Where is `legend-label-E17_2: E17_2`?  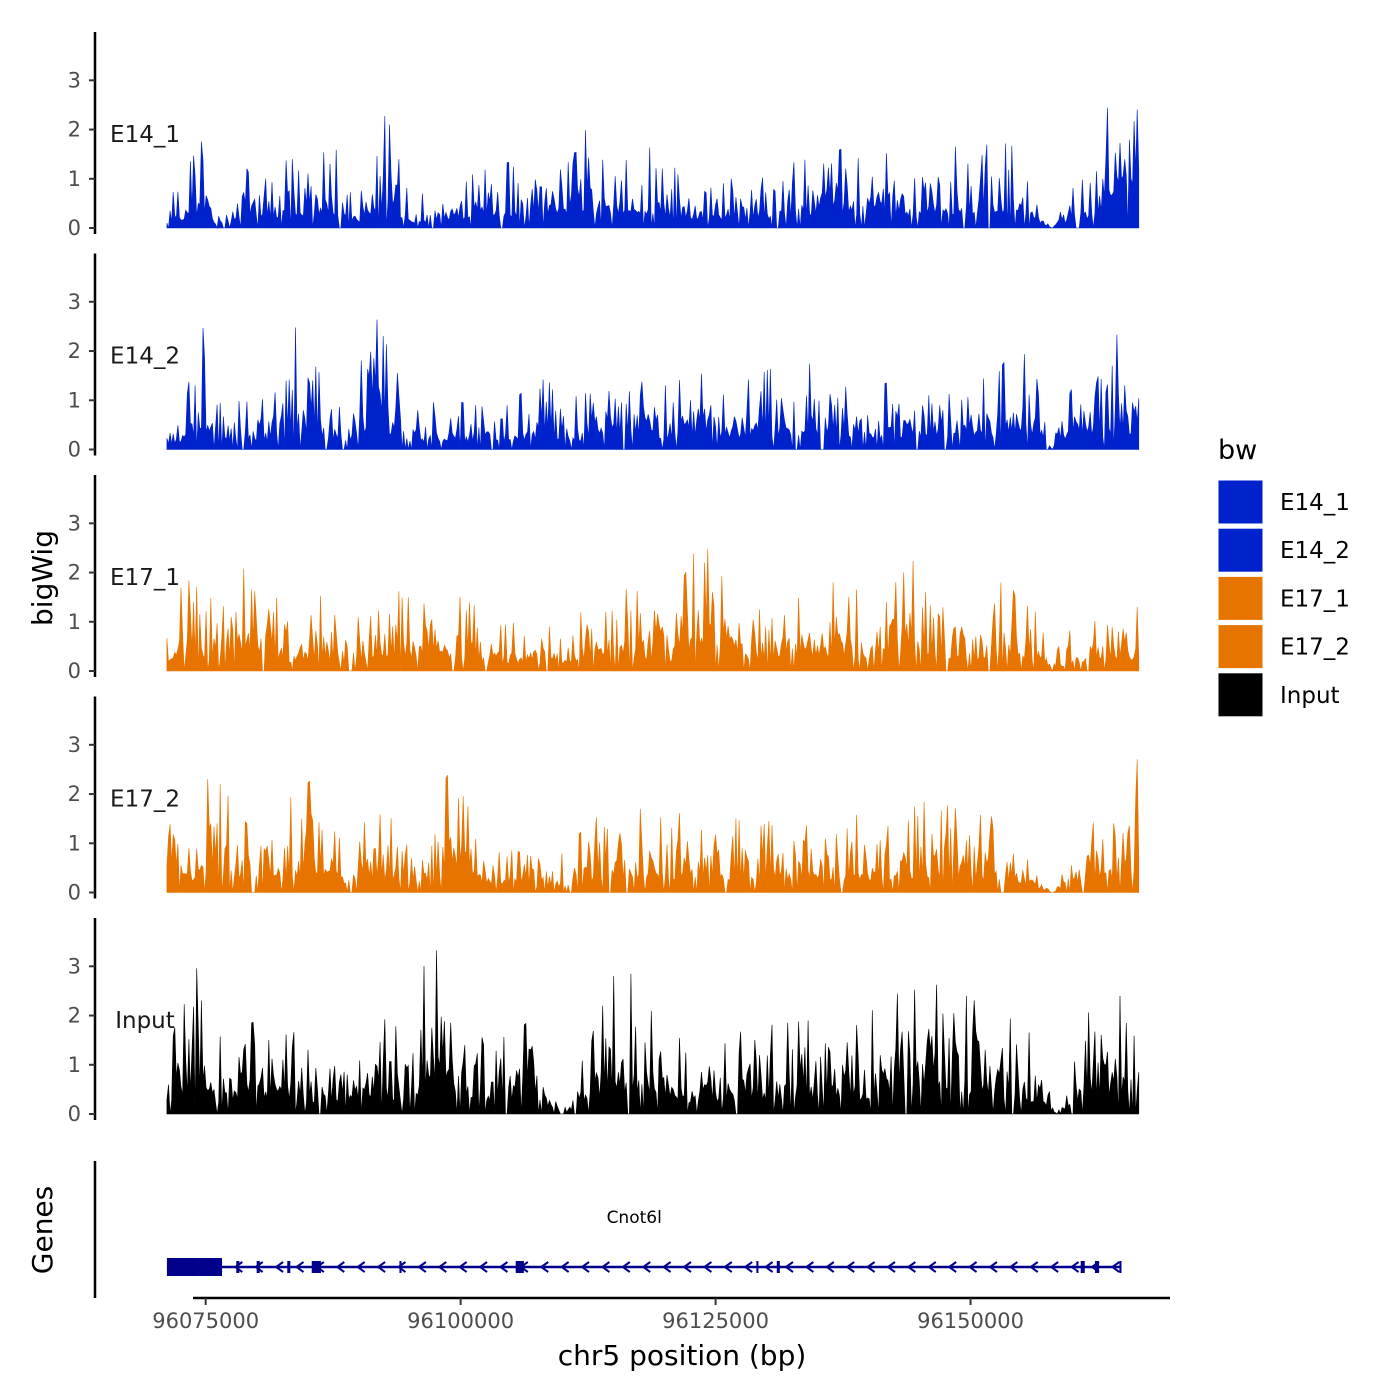 legend-label-E17_2: E17_2 is located at coordinates (1315, 648).